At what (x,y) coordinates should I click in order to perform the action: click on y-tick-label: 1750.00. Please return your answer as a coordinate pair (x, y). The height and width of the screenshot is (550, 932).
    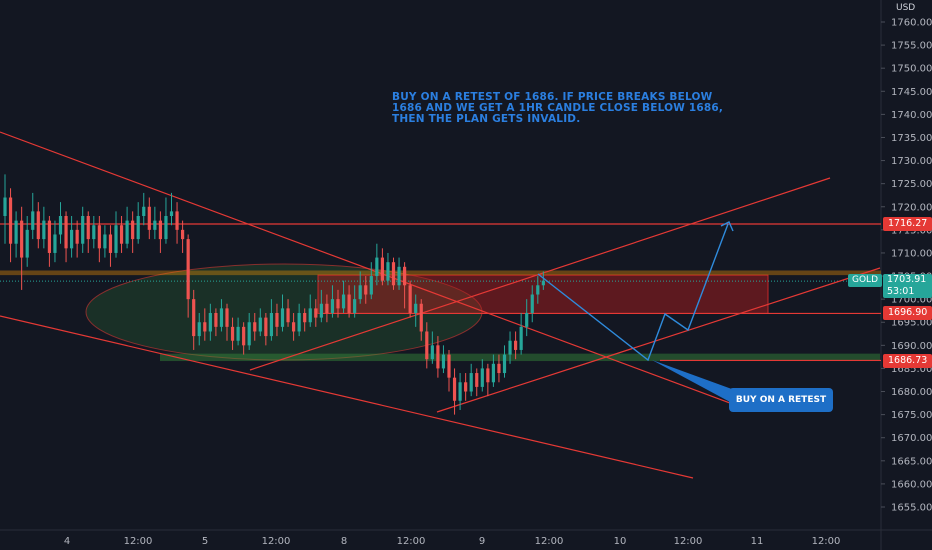
    Looking at the image, I should click on (911, 69).